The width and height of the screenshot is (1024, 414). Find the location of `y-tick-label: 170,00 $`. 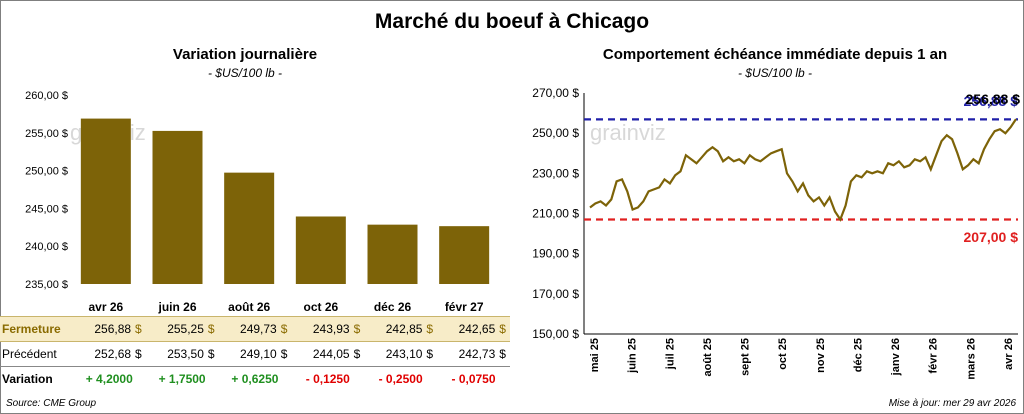

y-tick-label: 170,00 $ is located at coordinates (555, 294).